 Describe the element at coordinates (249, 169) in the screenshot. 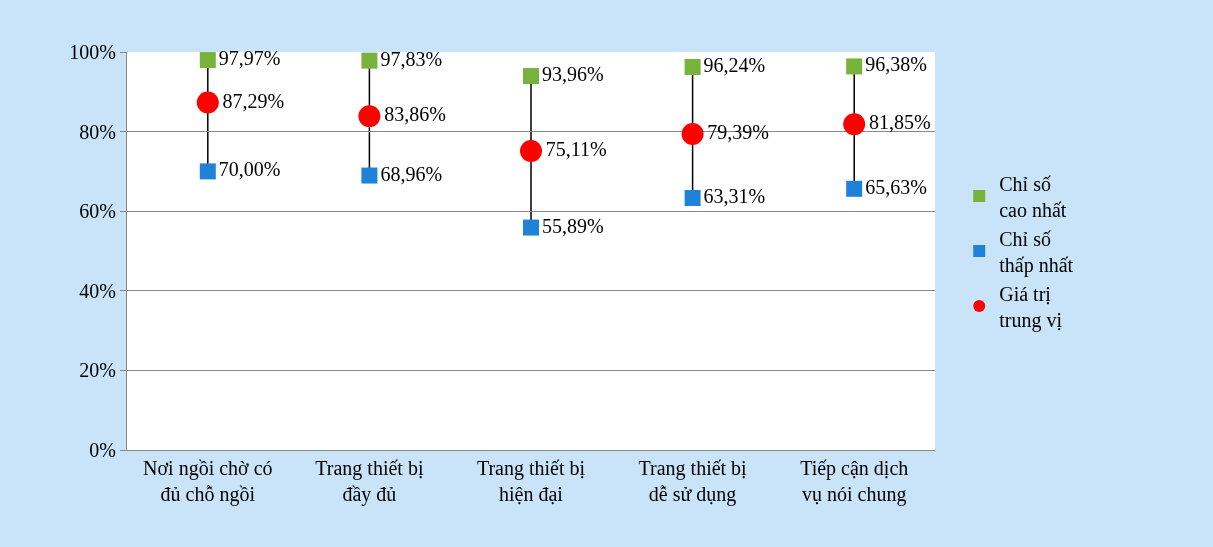

I see `data-label: 70,00%` at that location.